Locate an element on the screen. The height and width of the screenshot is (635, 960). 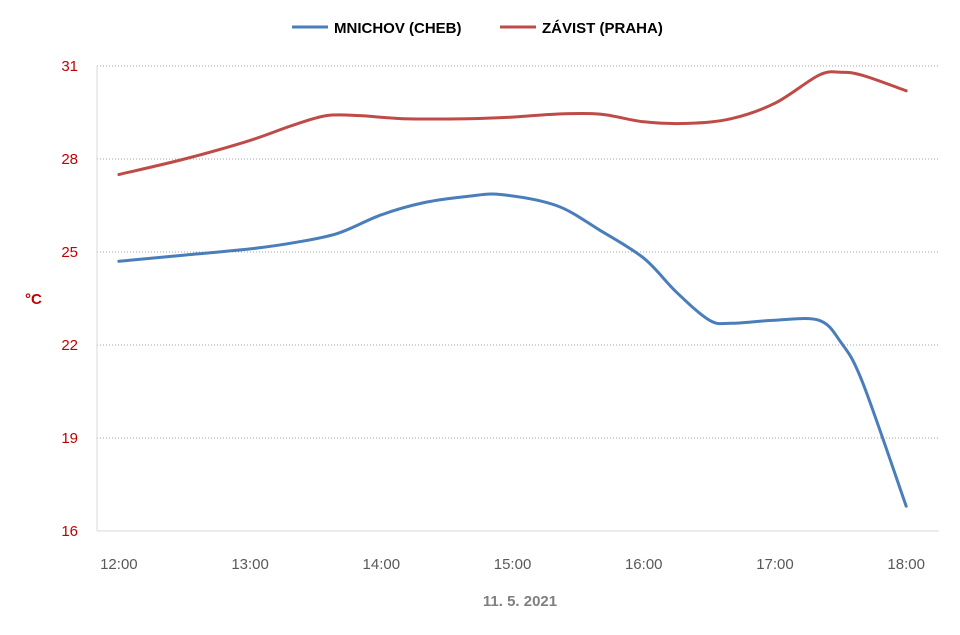
y-tick-label: 16 is located at coordinates (69, 531).